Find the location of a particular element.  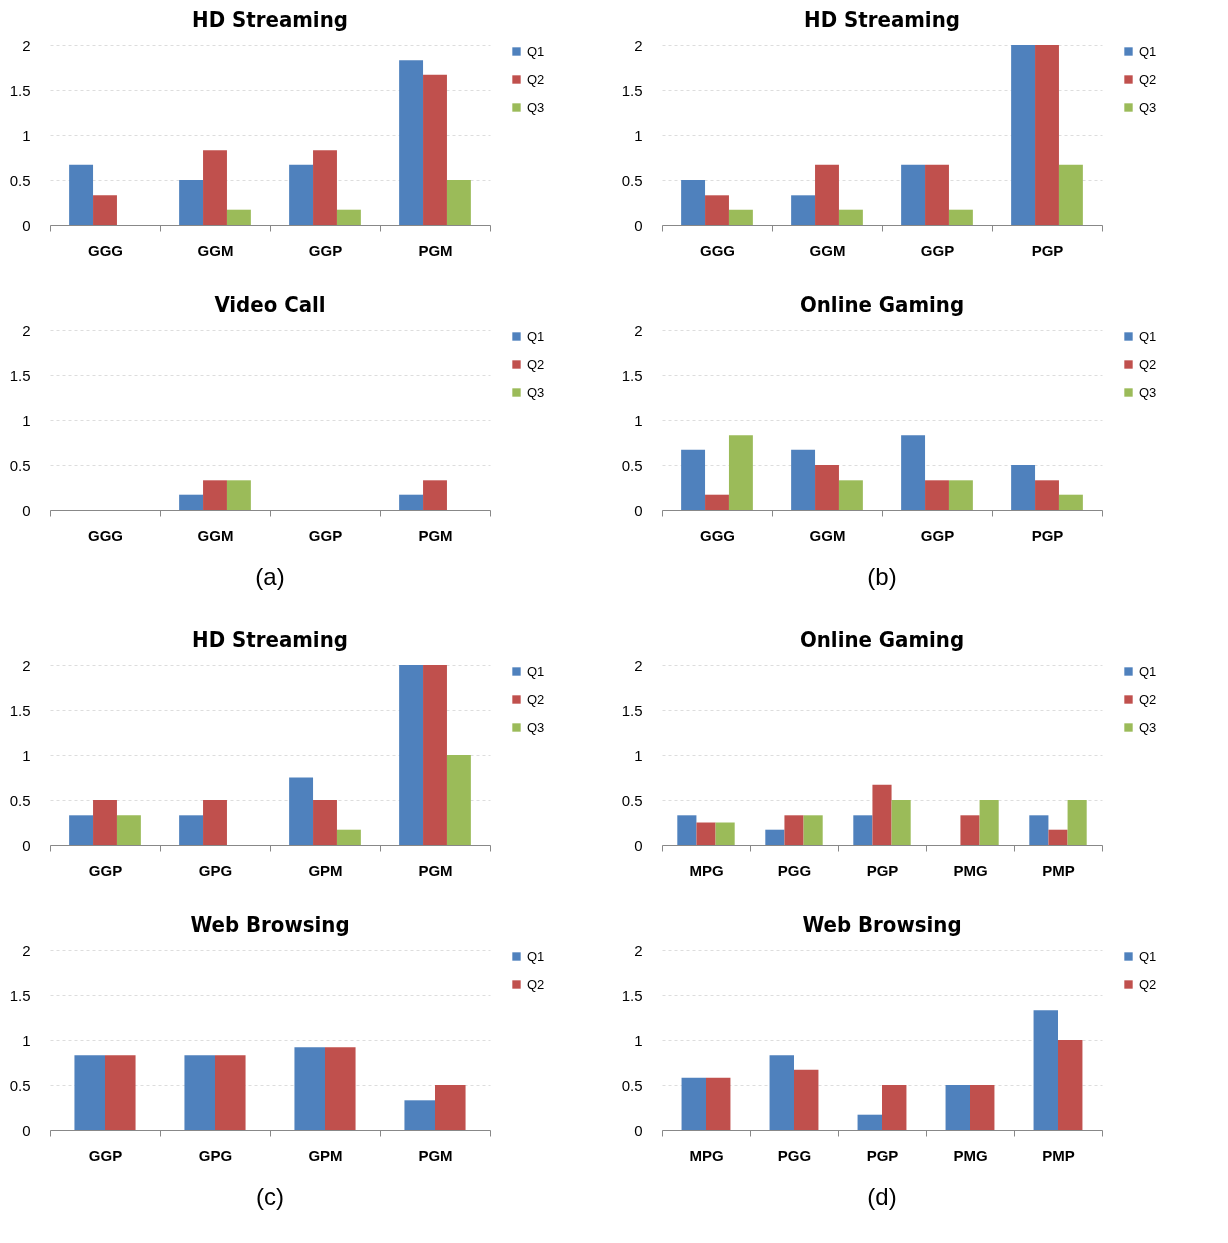

x-tick-label: MPG is located at coordinates (706, 1155).